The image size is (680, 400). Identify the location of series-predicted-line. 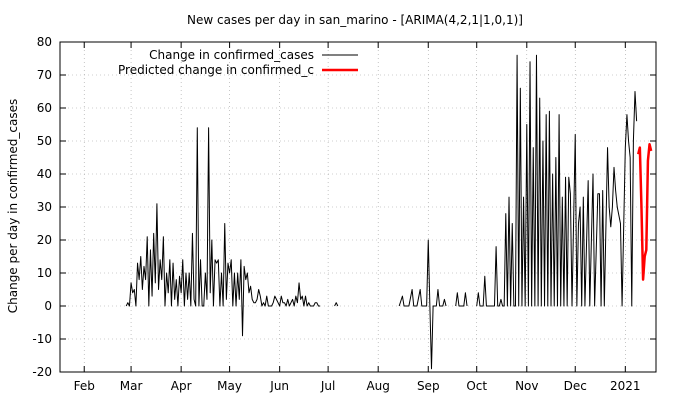
(645, 212).